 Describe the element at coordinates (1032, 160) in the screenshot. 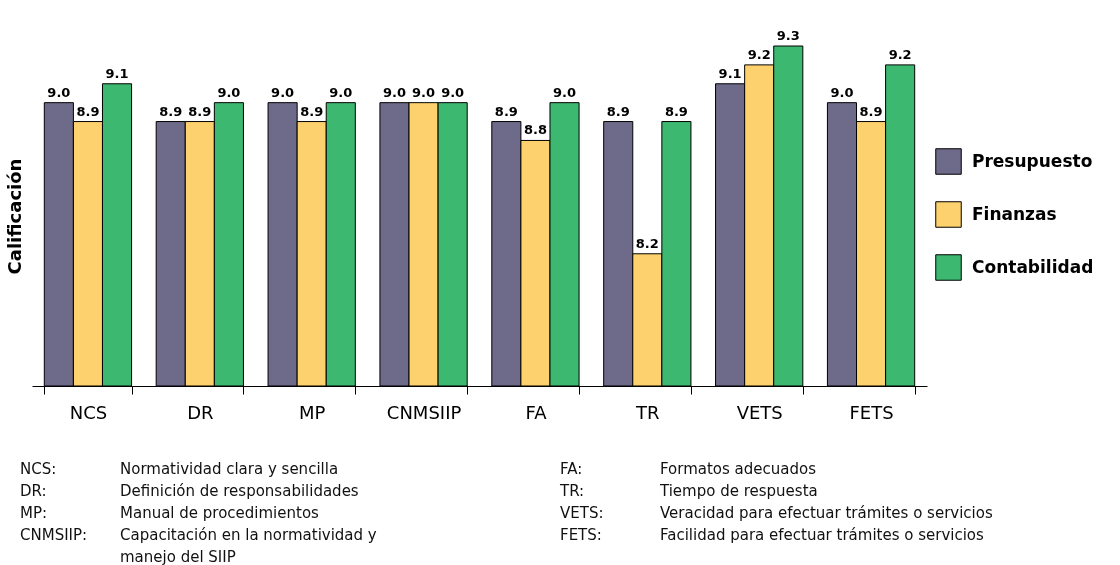

I see `legend-label: Presupuesto` at that location.